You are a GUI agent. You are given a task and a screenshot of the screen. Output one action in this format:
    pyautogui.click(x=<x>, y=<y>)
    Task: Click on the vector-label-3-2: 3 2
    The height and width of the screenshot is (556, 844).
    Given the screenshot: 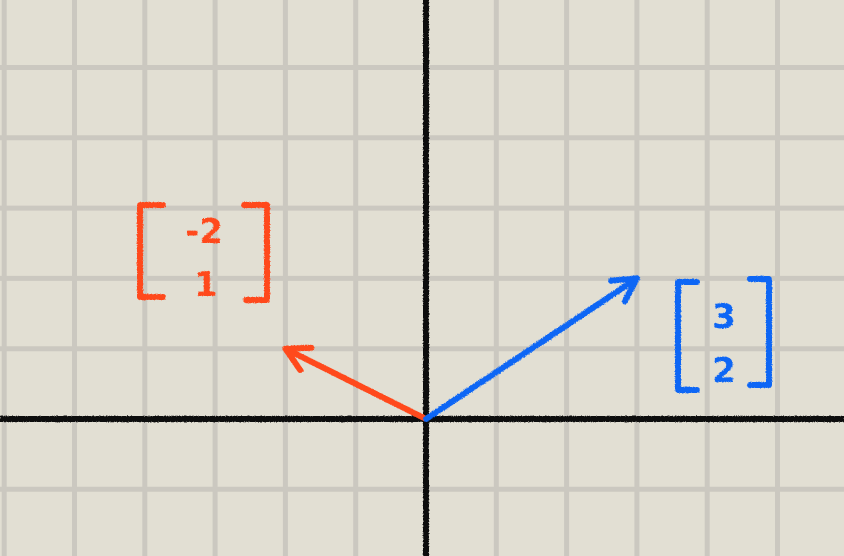 What is the action you would take?
    pyautogui.click(x=723, y=334)
    